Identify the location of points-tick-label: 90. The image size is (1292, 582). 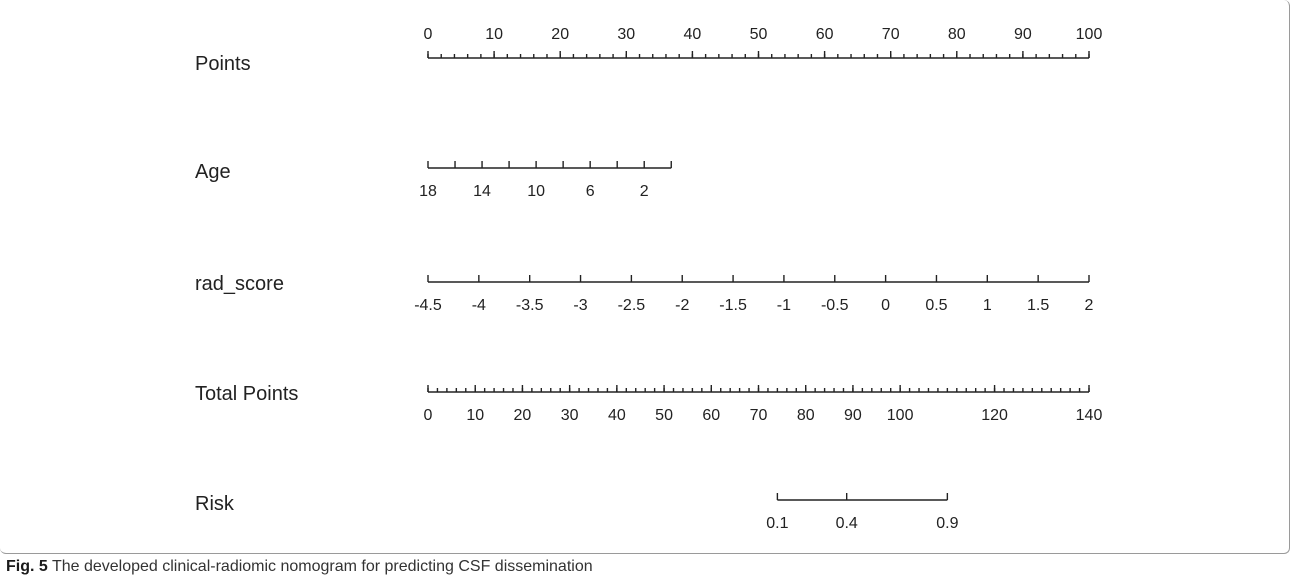
(1023, 34).